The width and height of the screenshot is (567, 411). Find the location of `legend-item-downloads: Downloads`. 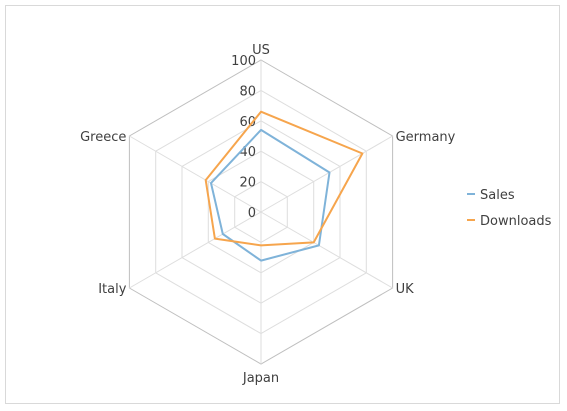

legend-item-downloads: Downloads is located at coordinates (509, 221).